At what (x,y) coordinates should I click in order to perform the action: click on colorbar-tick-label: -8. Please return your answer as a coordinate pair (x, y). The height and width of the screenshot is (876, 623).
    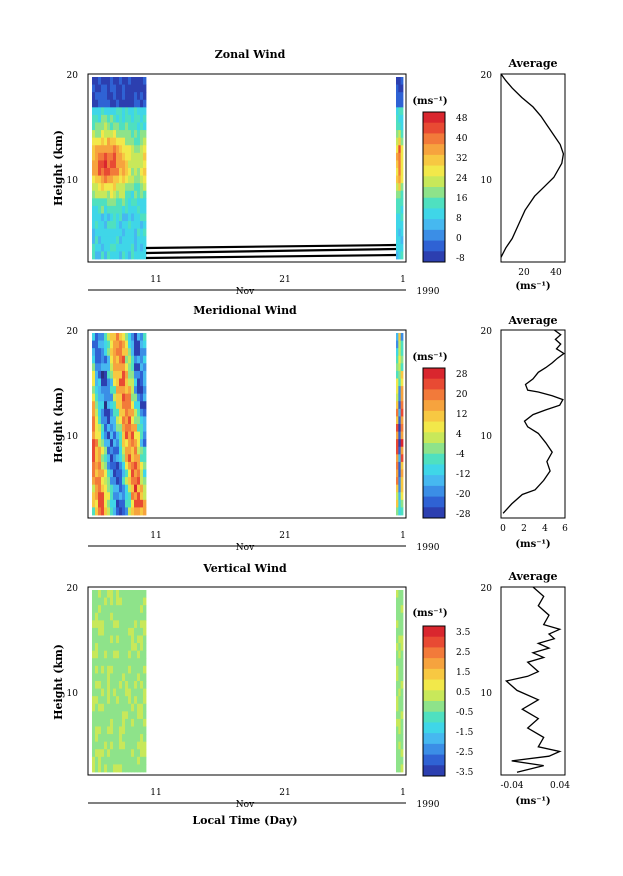
    Looking at the image, I should click on (460, 259).